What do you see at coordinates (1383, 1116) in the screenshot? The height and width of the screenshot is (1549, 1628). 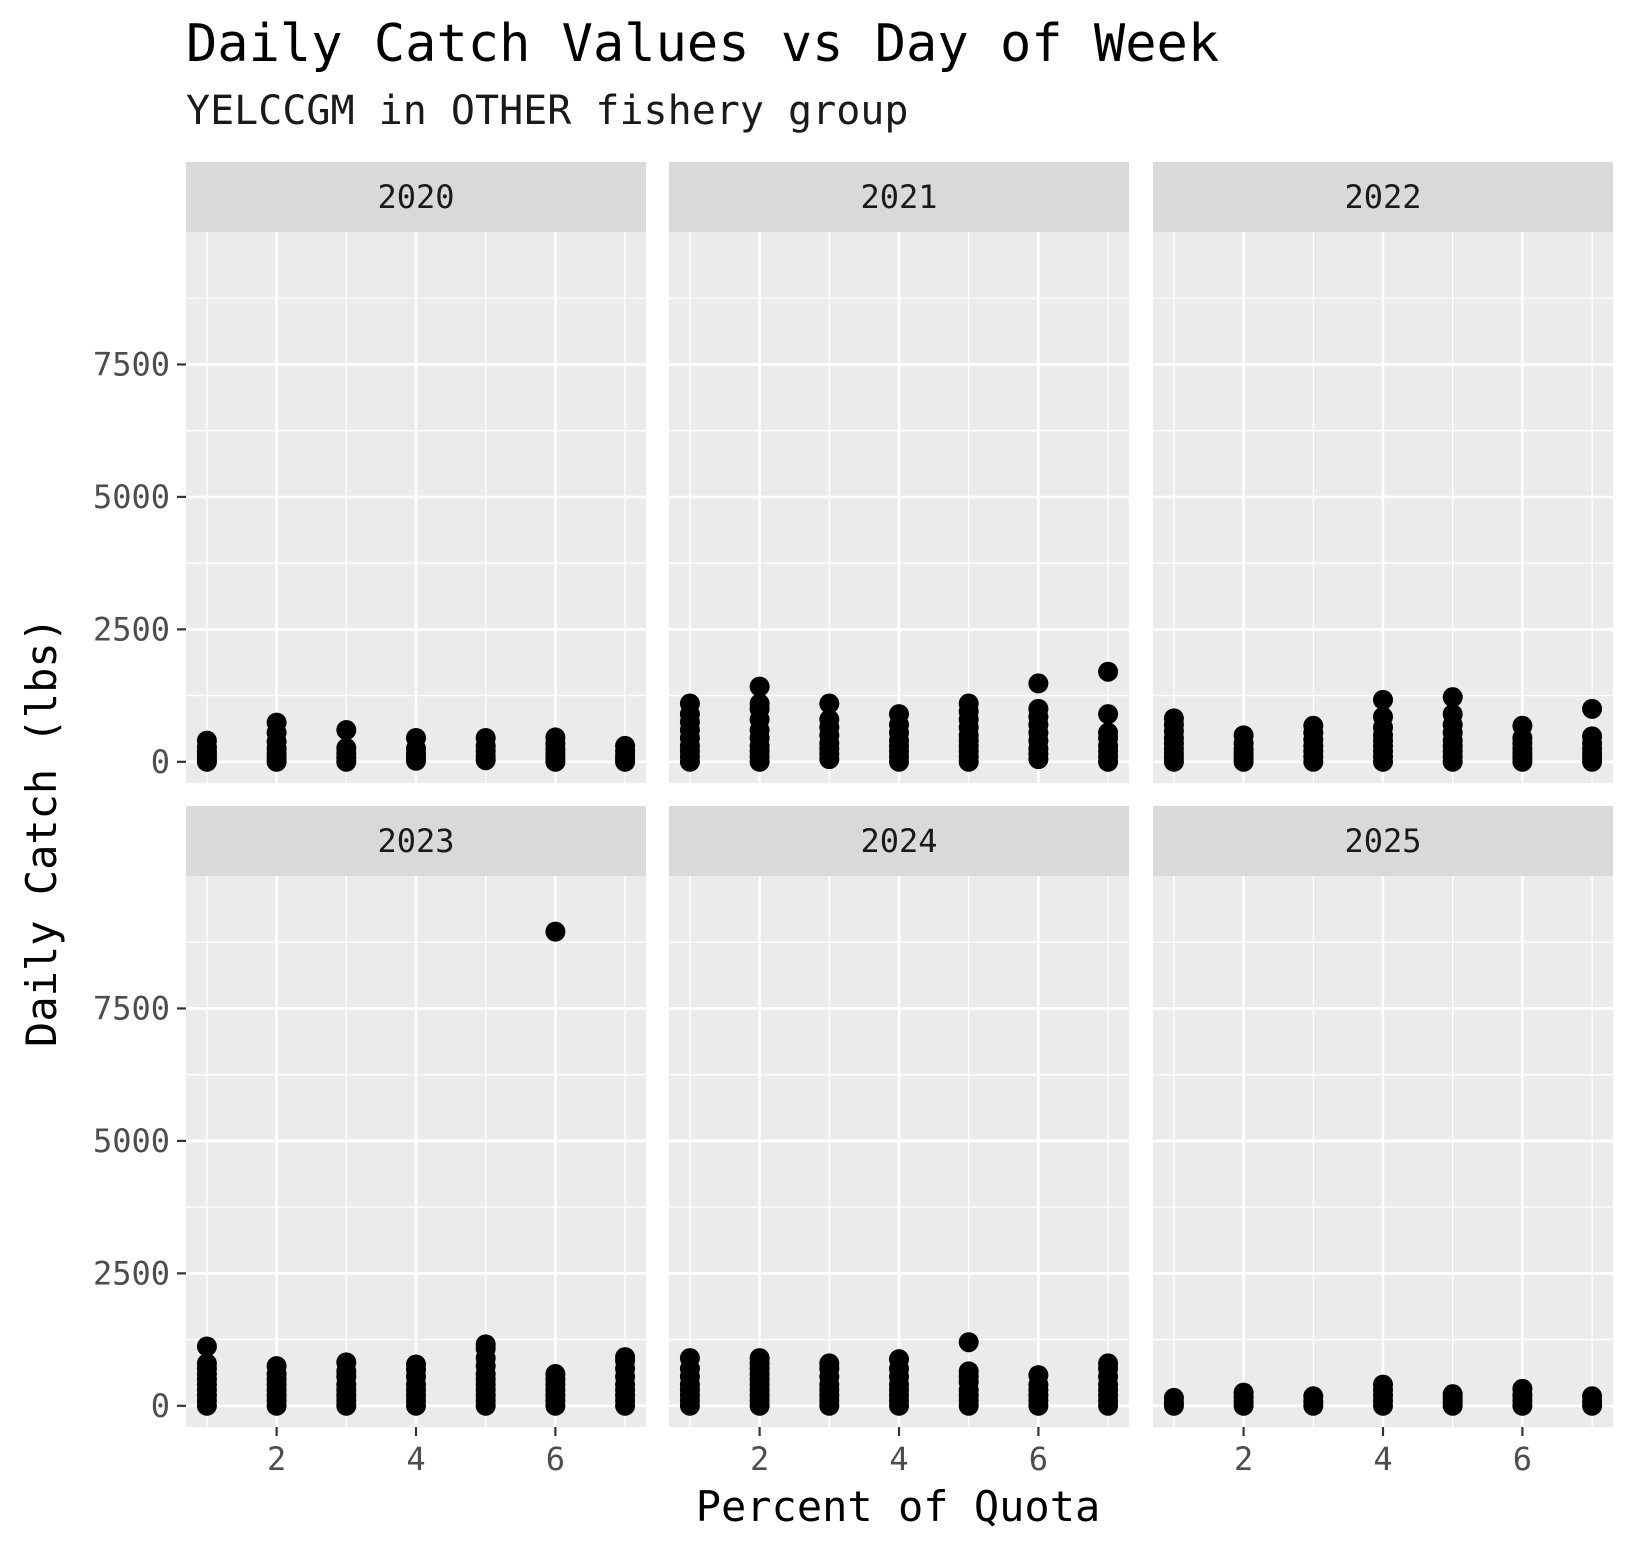 I see `facet-panel-2025: 2025` at bounding box center [1383, 1116].